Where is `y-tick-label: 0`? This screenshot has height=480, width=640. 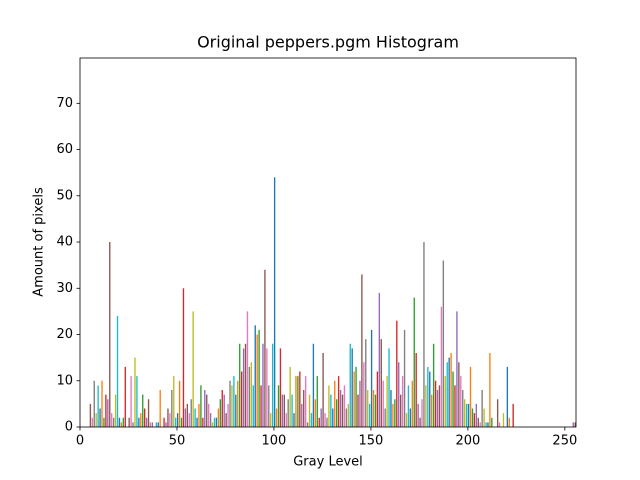 y-tick-label: 0 is located at coordinates (69, 427).